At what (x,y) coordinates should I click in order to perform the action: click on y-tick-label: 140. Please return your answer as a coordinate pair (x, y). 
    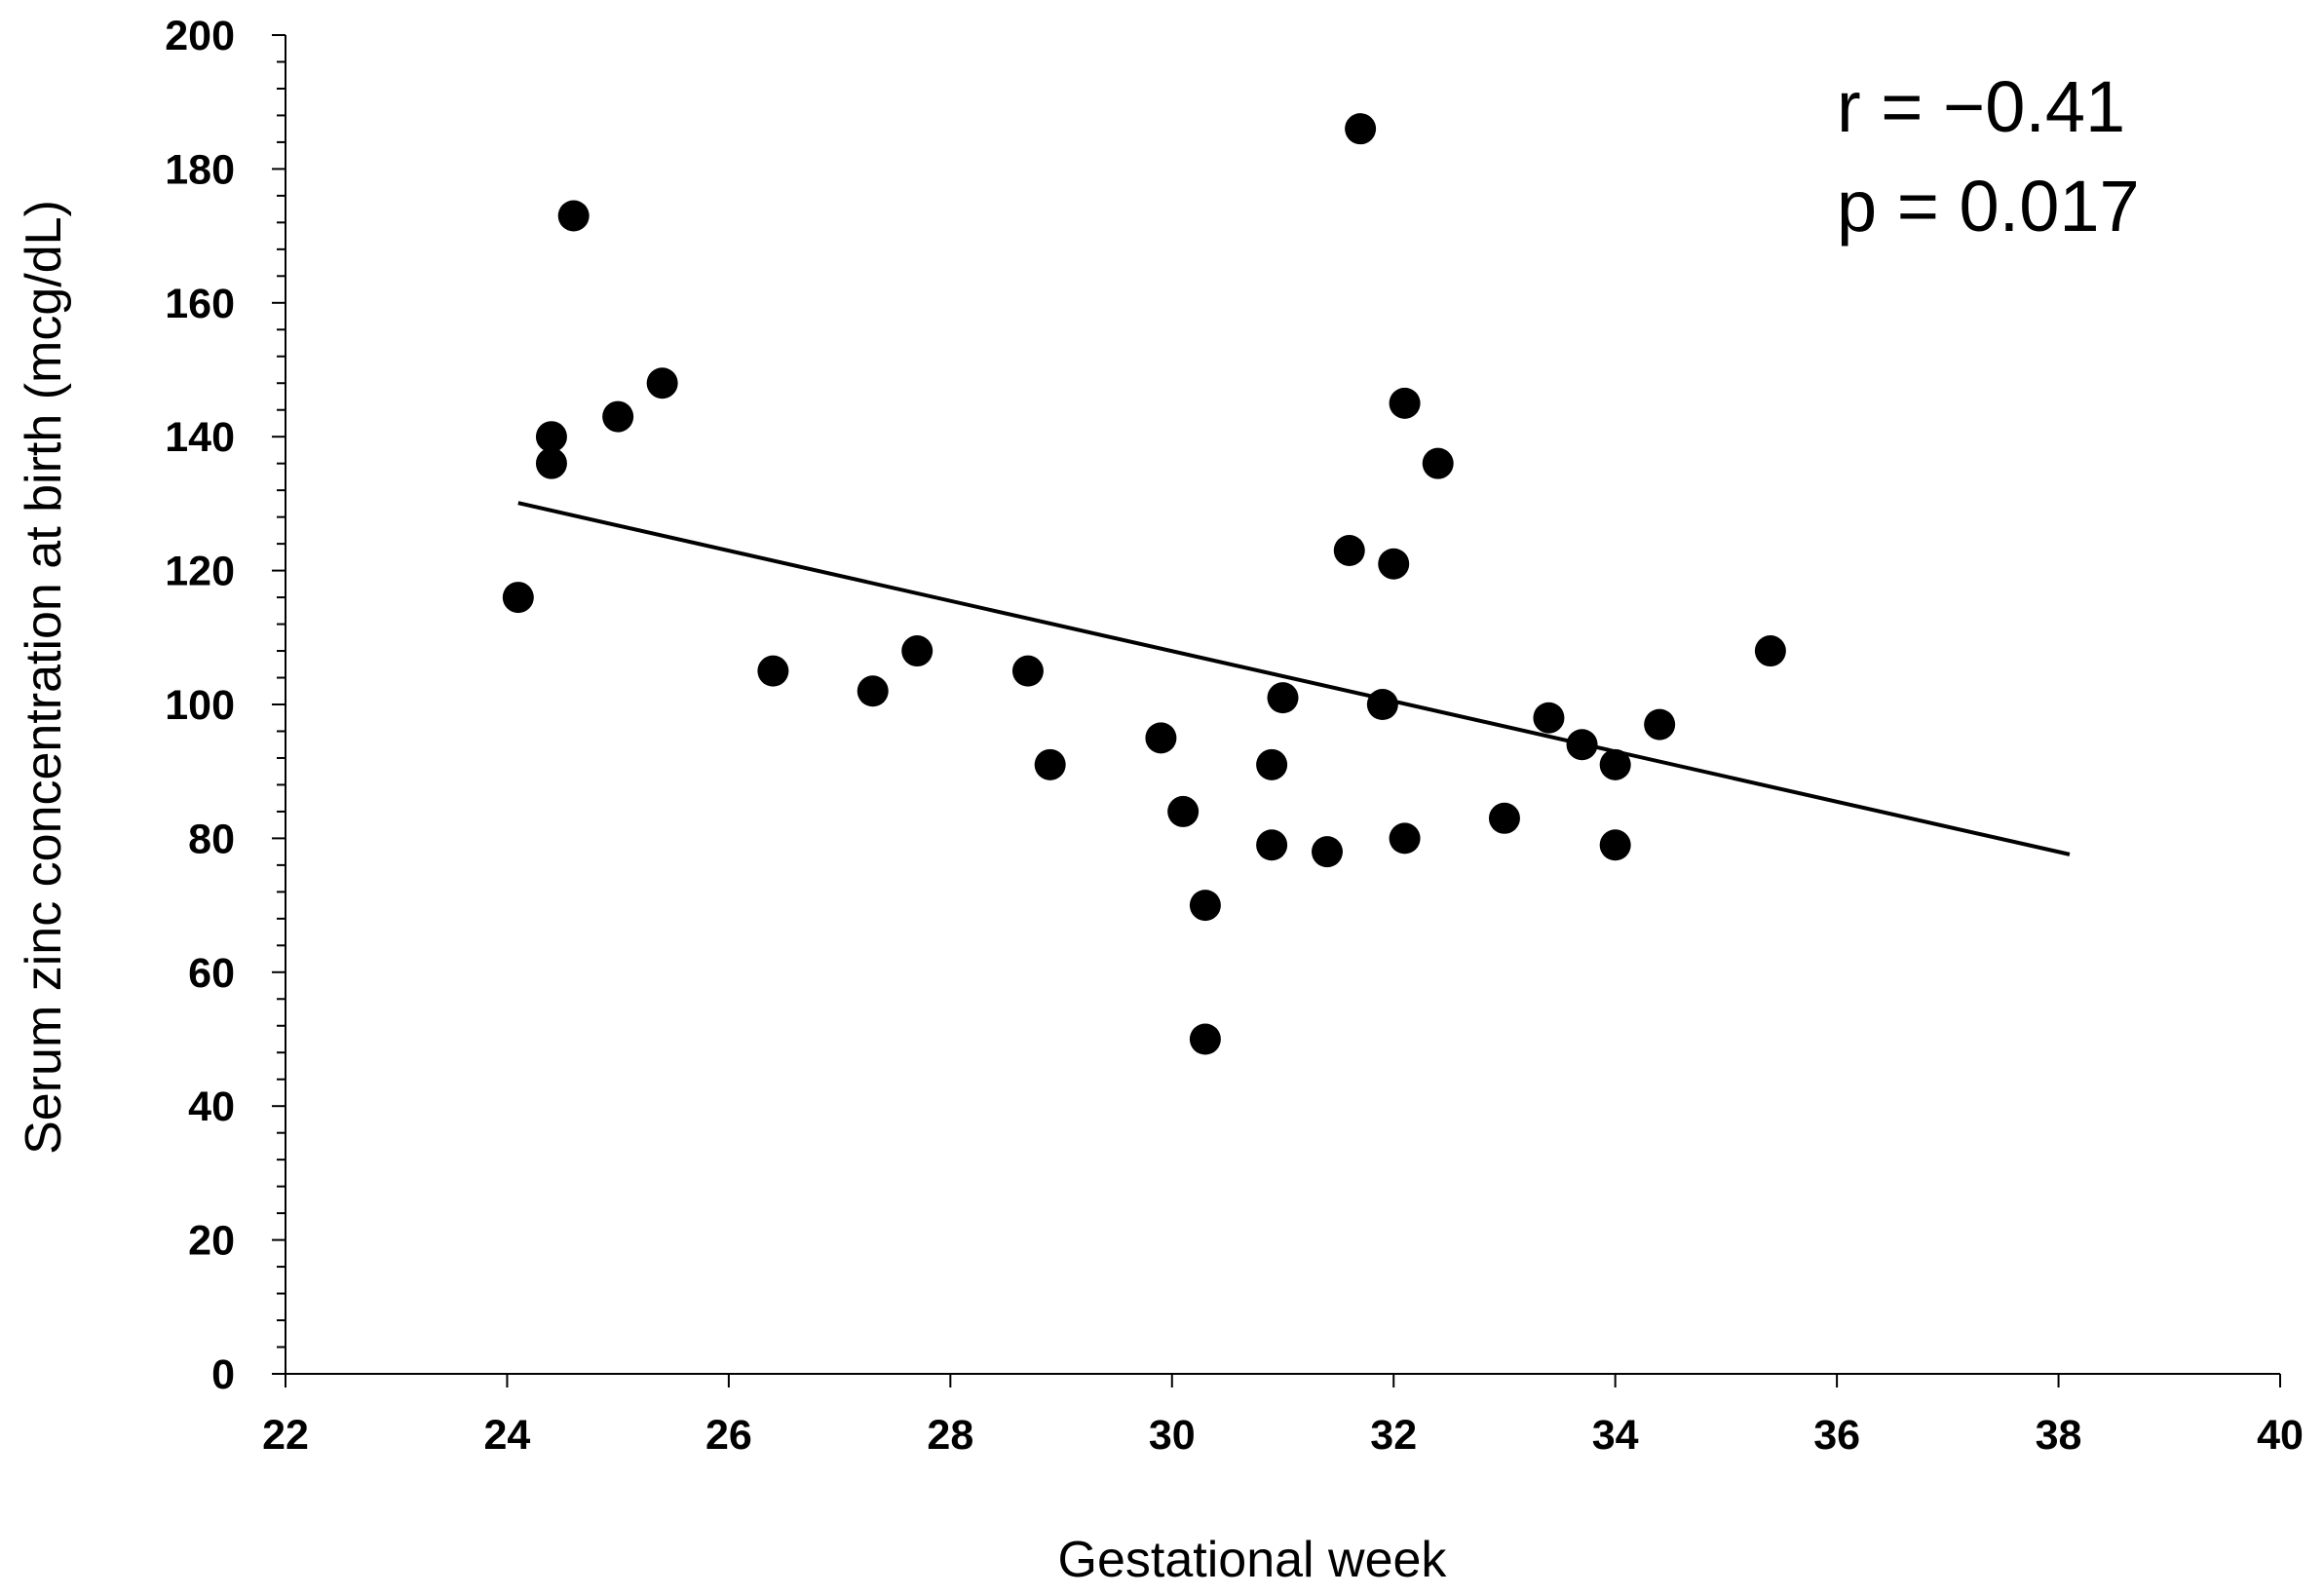
    Looking at the image, I should click on (200, 437).